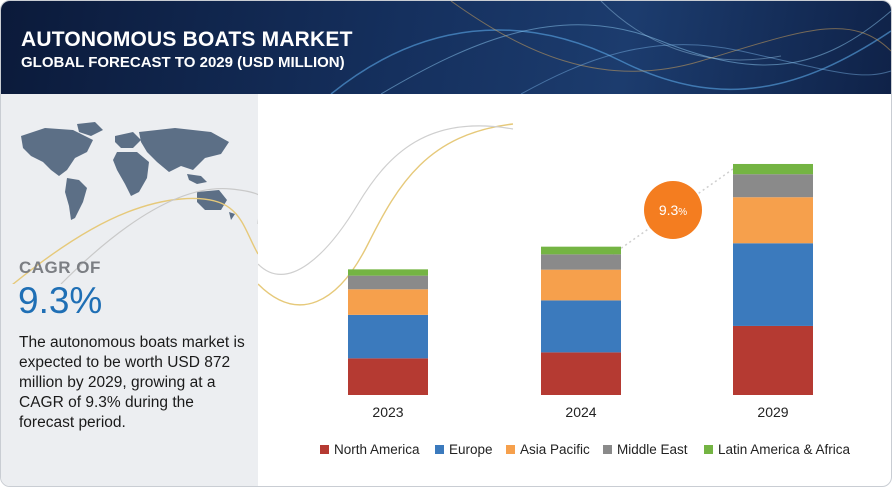 This screenshot has width=892, height=487. I want to click on cagr-label: CAGR OF, so click(60, 267).